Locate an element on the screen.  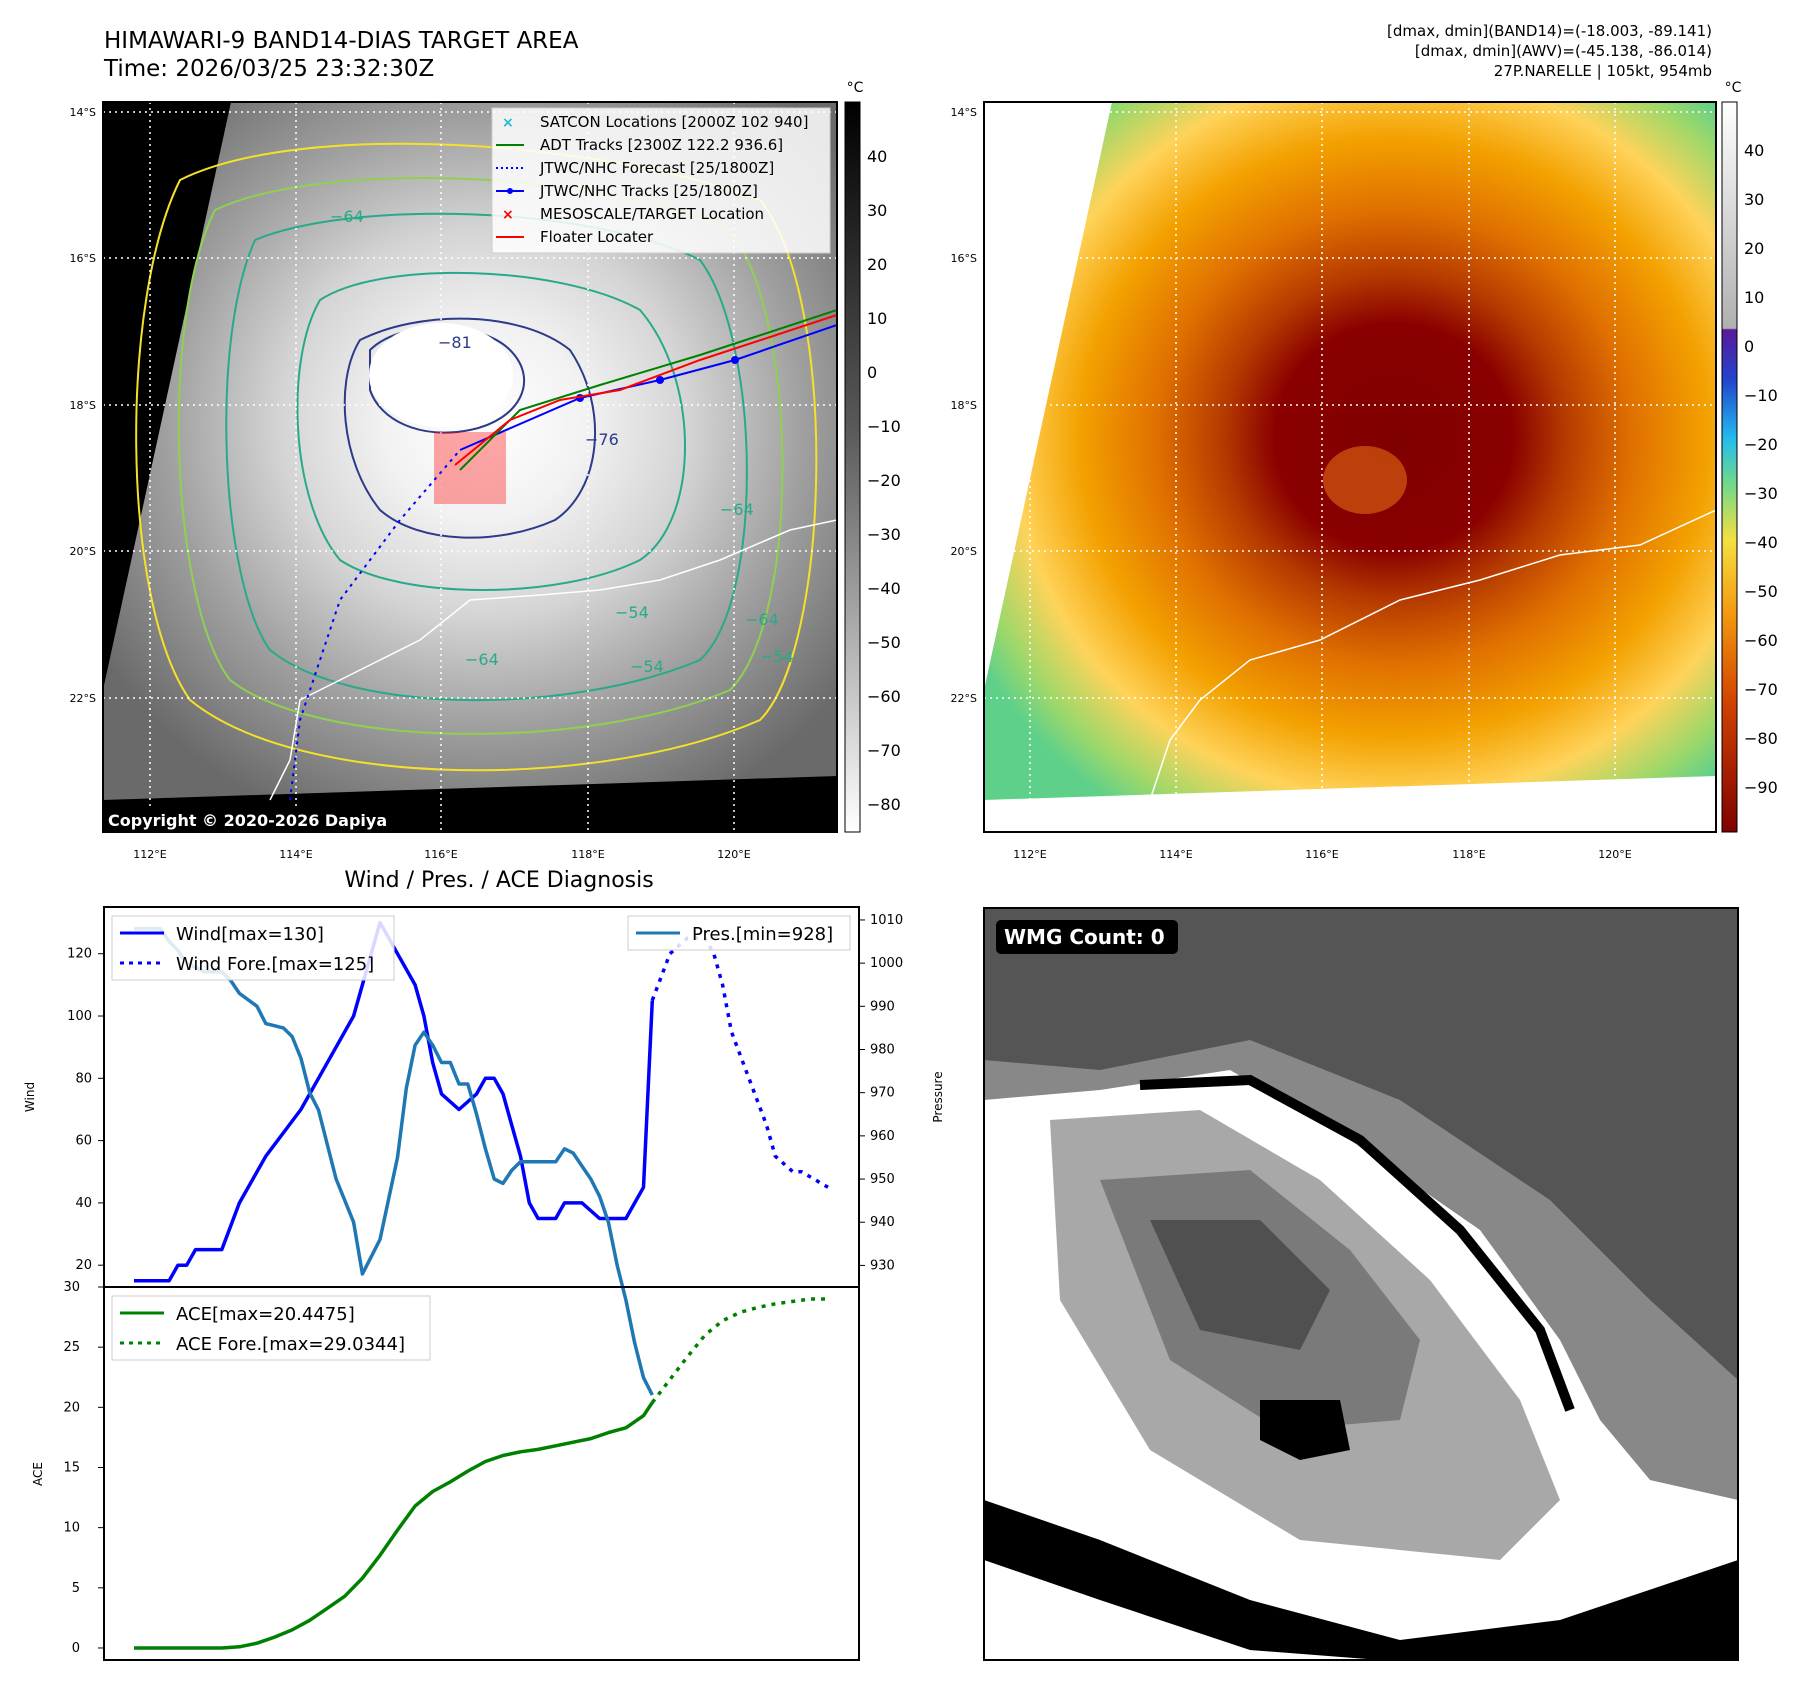
wind-legend: Wind[max=130] Wind Fore.[max=125] is located at coordinates (253, 948).